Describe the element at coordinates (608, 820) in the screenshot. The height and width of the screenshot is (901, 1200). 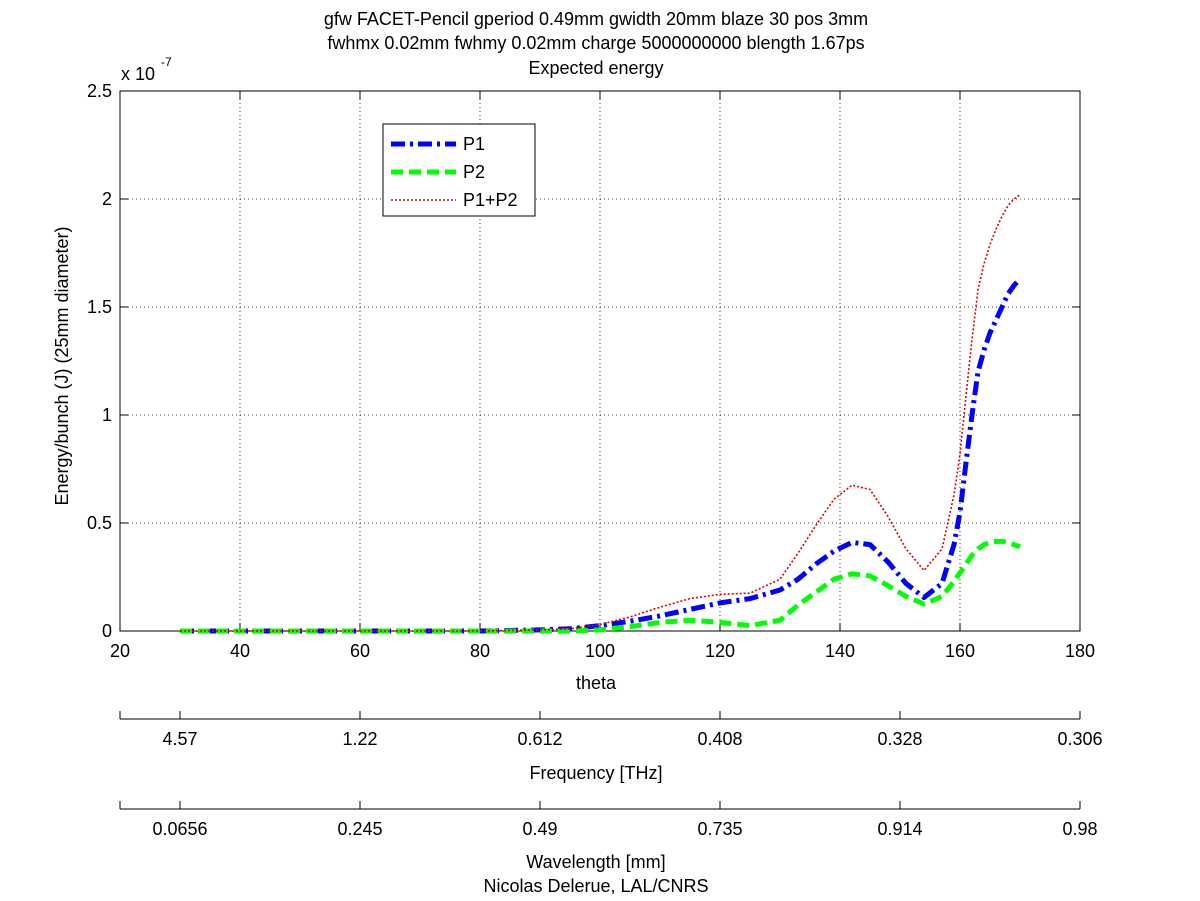
I see `wavelength-axis: 0.0656 0.245 0.49 0.735 0.914 0.98` at that location.